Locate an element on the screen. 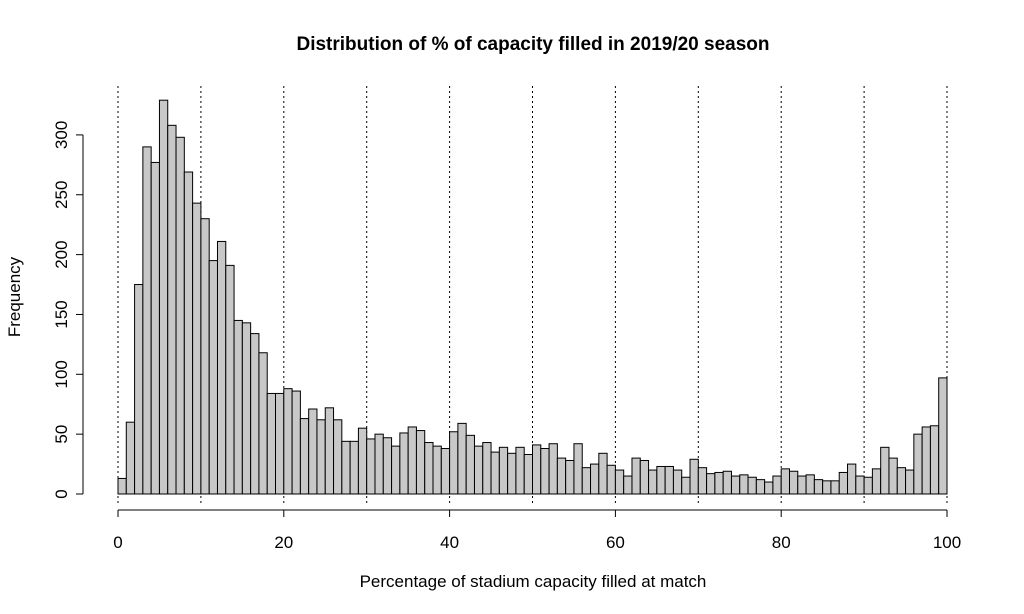 This screenshot has height=614, width=1024. x-tick-label: 0 is located at coordinates (117, 542).